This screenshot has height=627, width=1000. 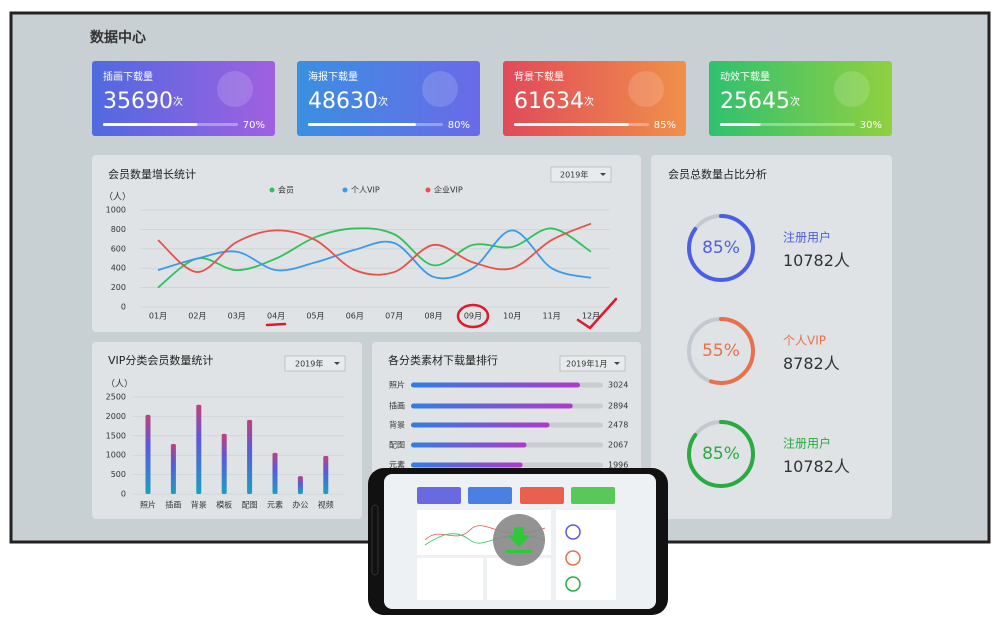 I want to click on x-tick-label: 12月, so click(x=591, y=316).